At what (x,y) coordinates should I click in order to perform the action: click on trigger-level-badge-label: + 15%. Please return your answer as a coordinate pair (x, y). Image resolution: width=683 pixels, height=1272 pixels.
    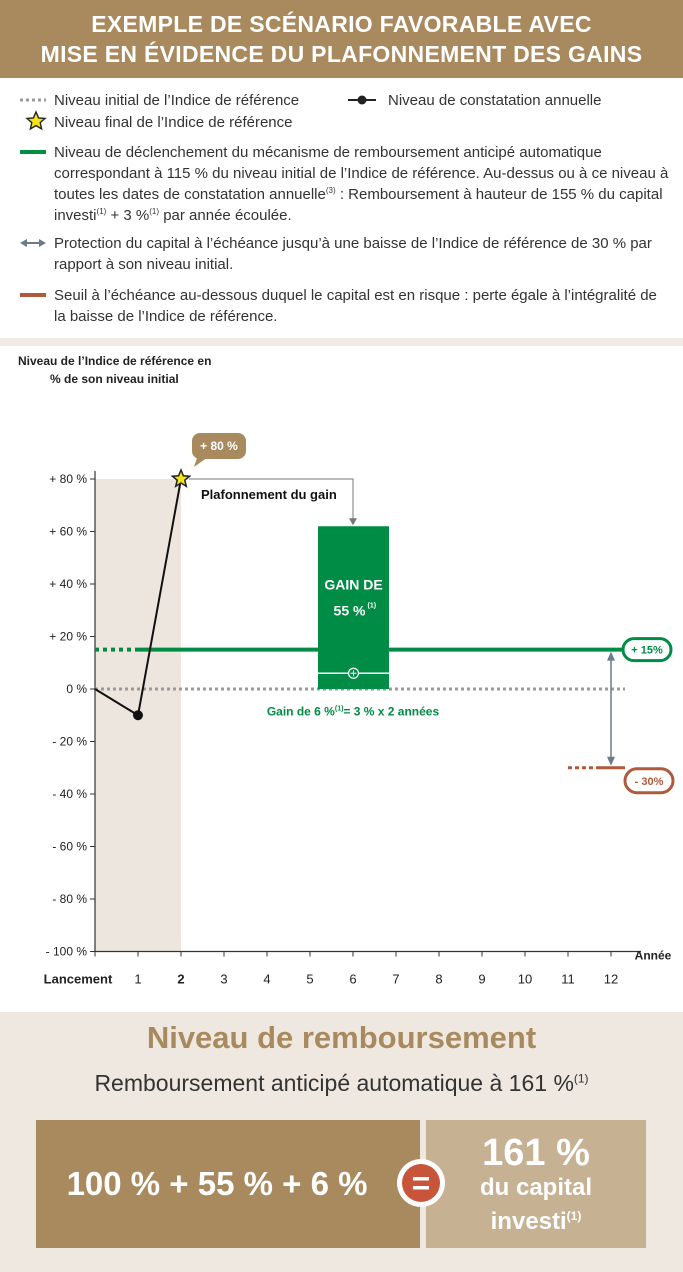
    Looking at the image, I should click on (647, 651).